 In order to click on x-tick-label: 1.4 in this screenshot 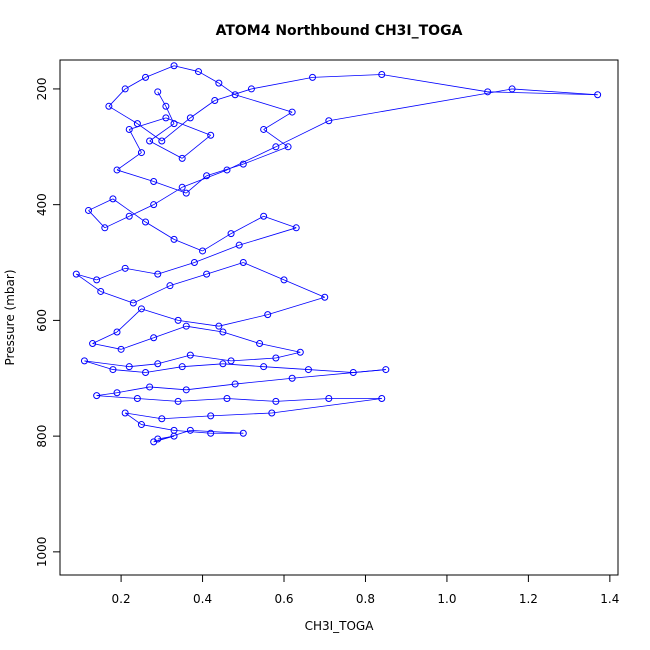, I will do `click(609, 599)`.